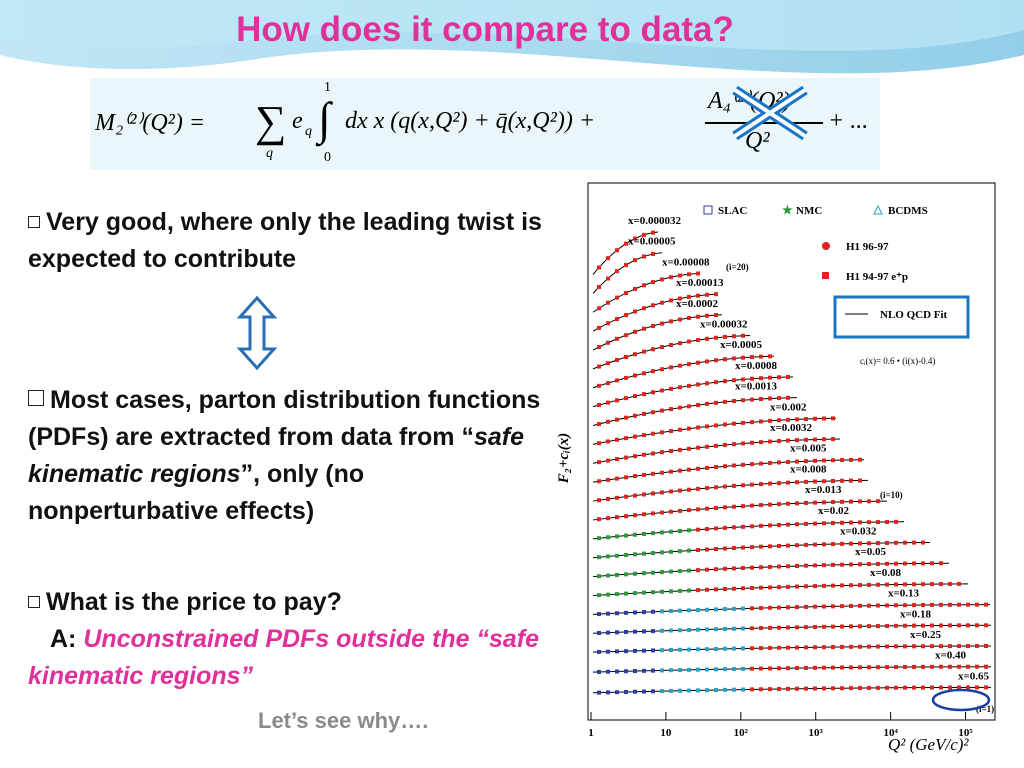 This screenshot has width=1024, height=768. I want to click on legend-label: NLO QCD Fit, so click(914, 315).